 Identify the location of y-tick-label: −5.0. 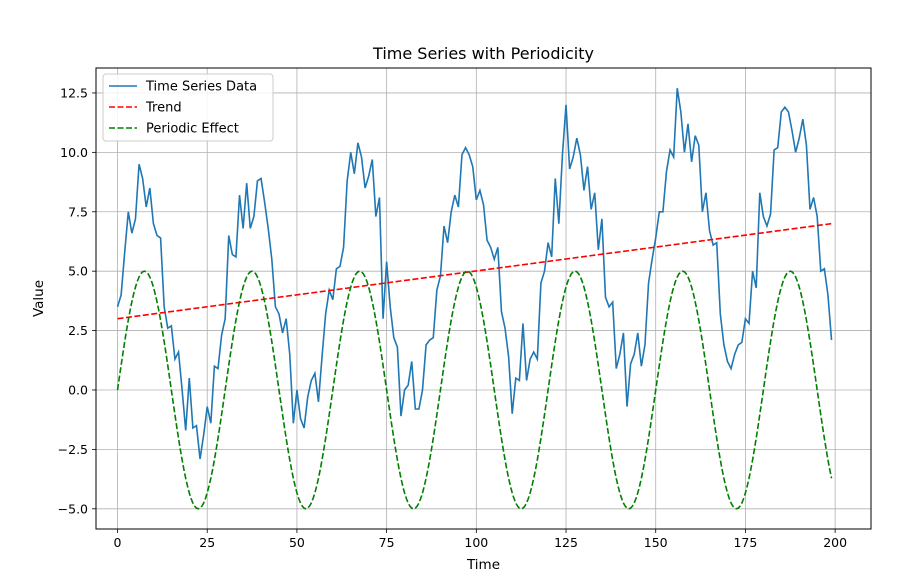
(73, 508).